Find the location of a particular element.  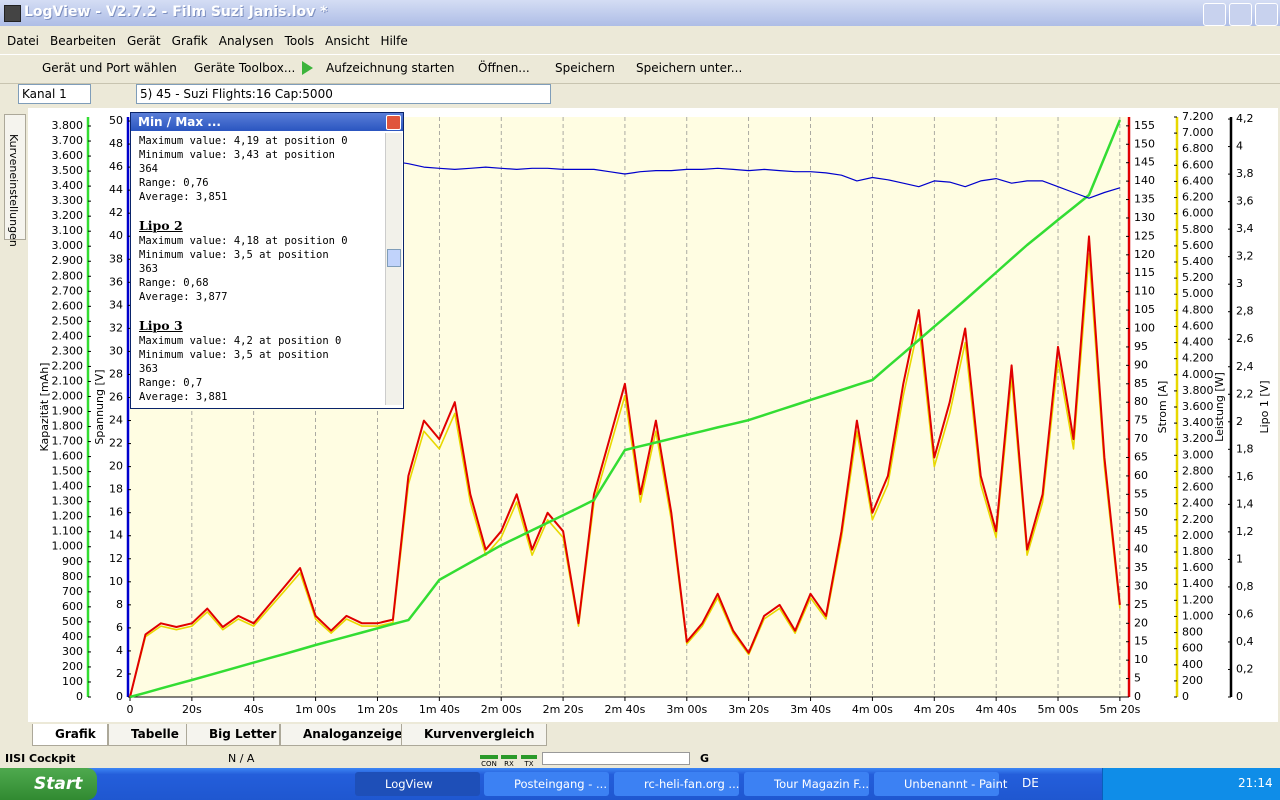

y-tick-label: 1.900 is located at coordinates (68, 411).